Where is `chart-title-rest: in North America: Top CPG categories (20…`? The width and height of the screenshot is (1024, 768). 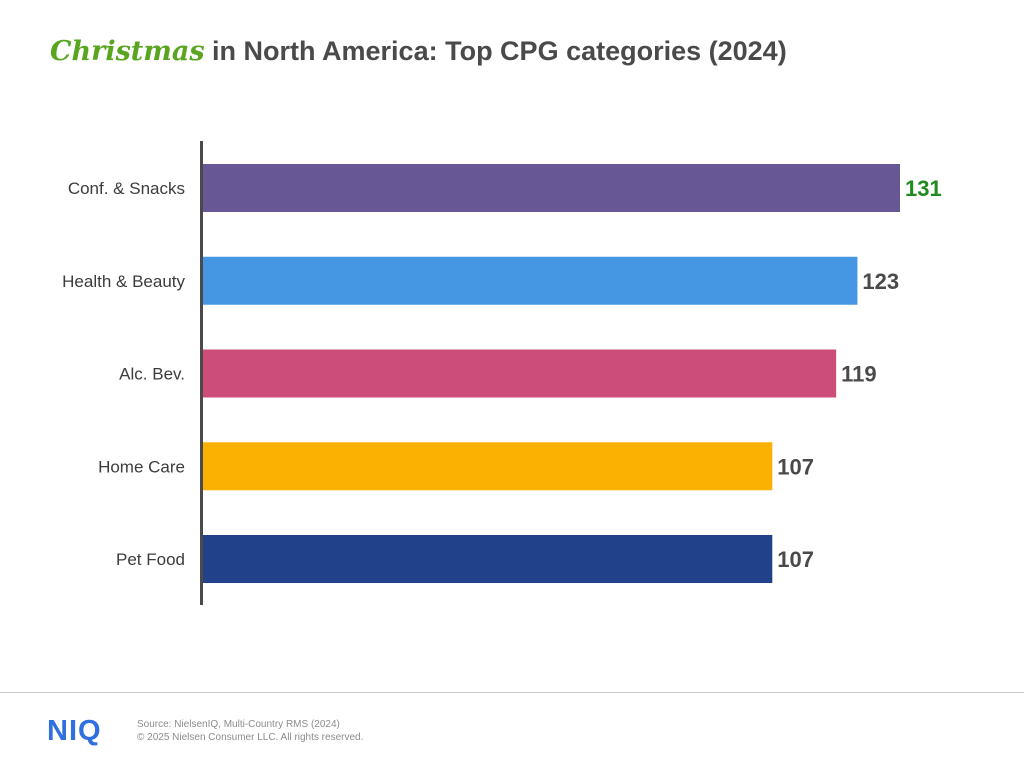 chart-title-rest: in North America: Top CPG categories (20… is located at coordinates (495, 51).